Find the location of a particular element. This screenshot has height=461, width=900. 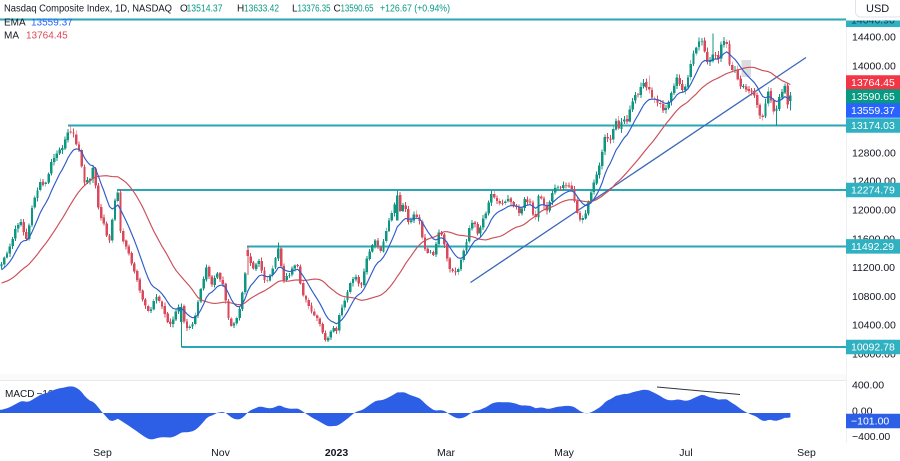

svg-text: 13174.03 is located at coordinates (873, 126).